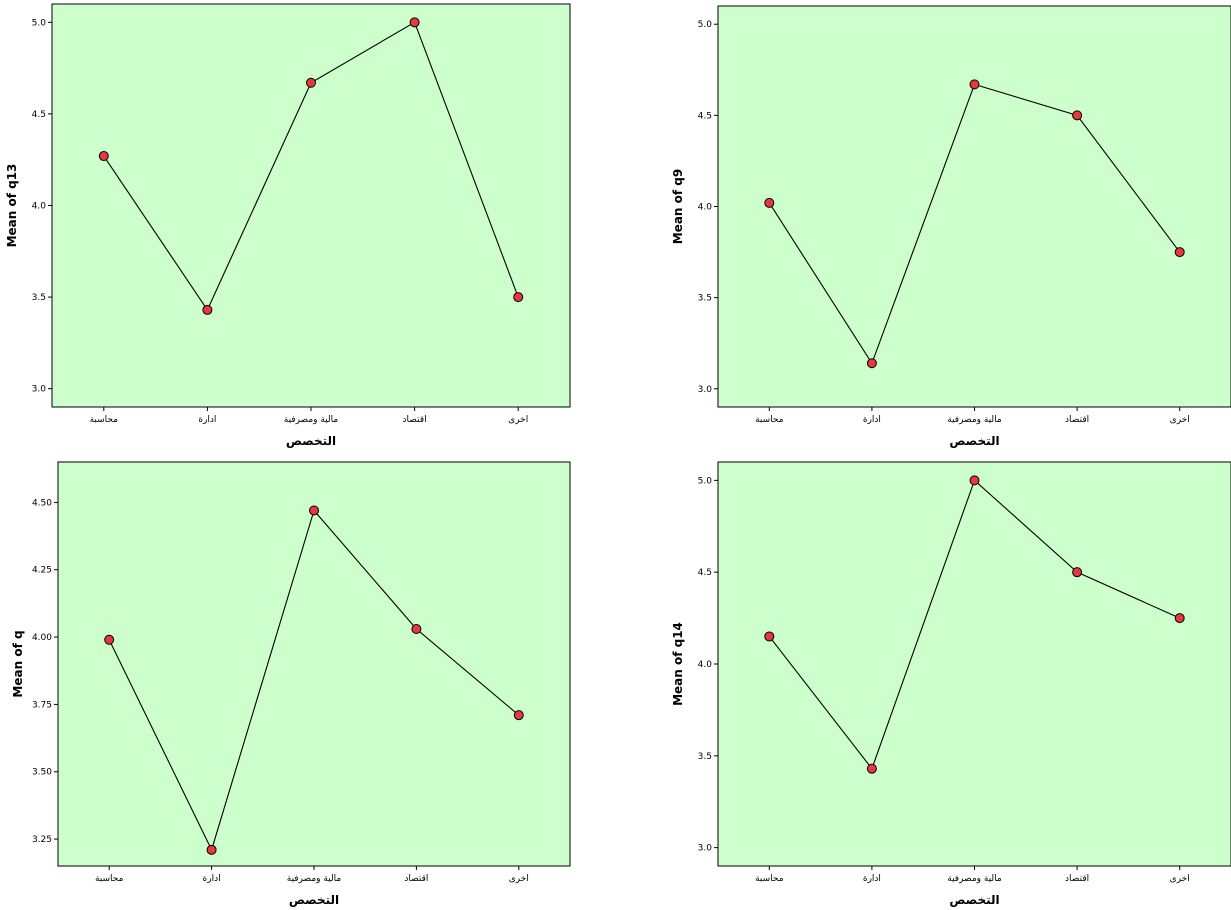  Describe the element at coordinates (42, 503) in the screenshot. I see `y-tick-label: 4.50` at that location.